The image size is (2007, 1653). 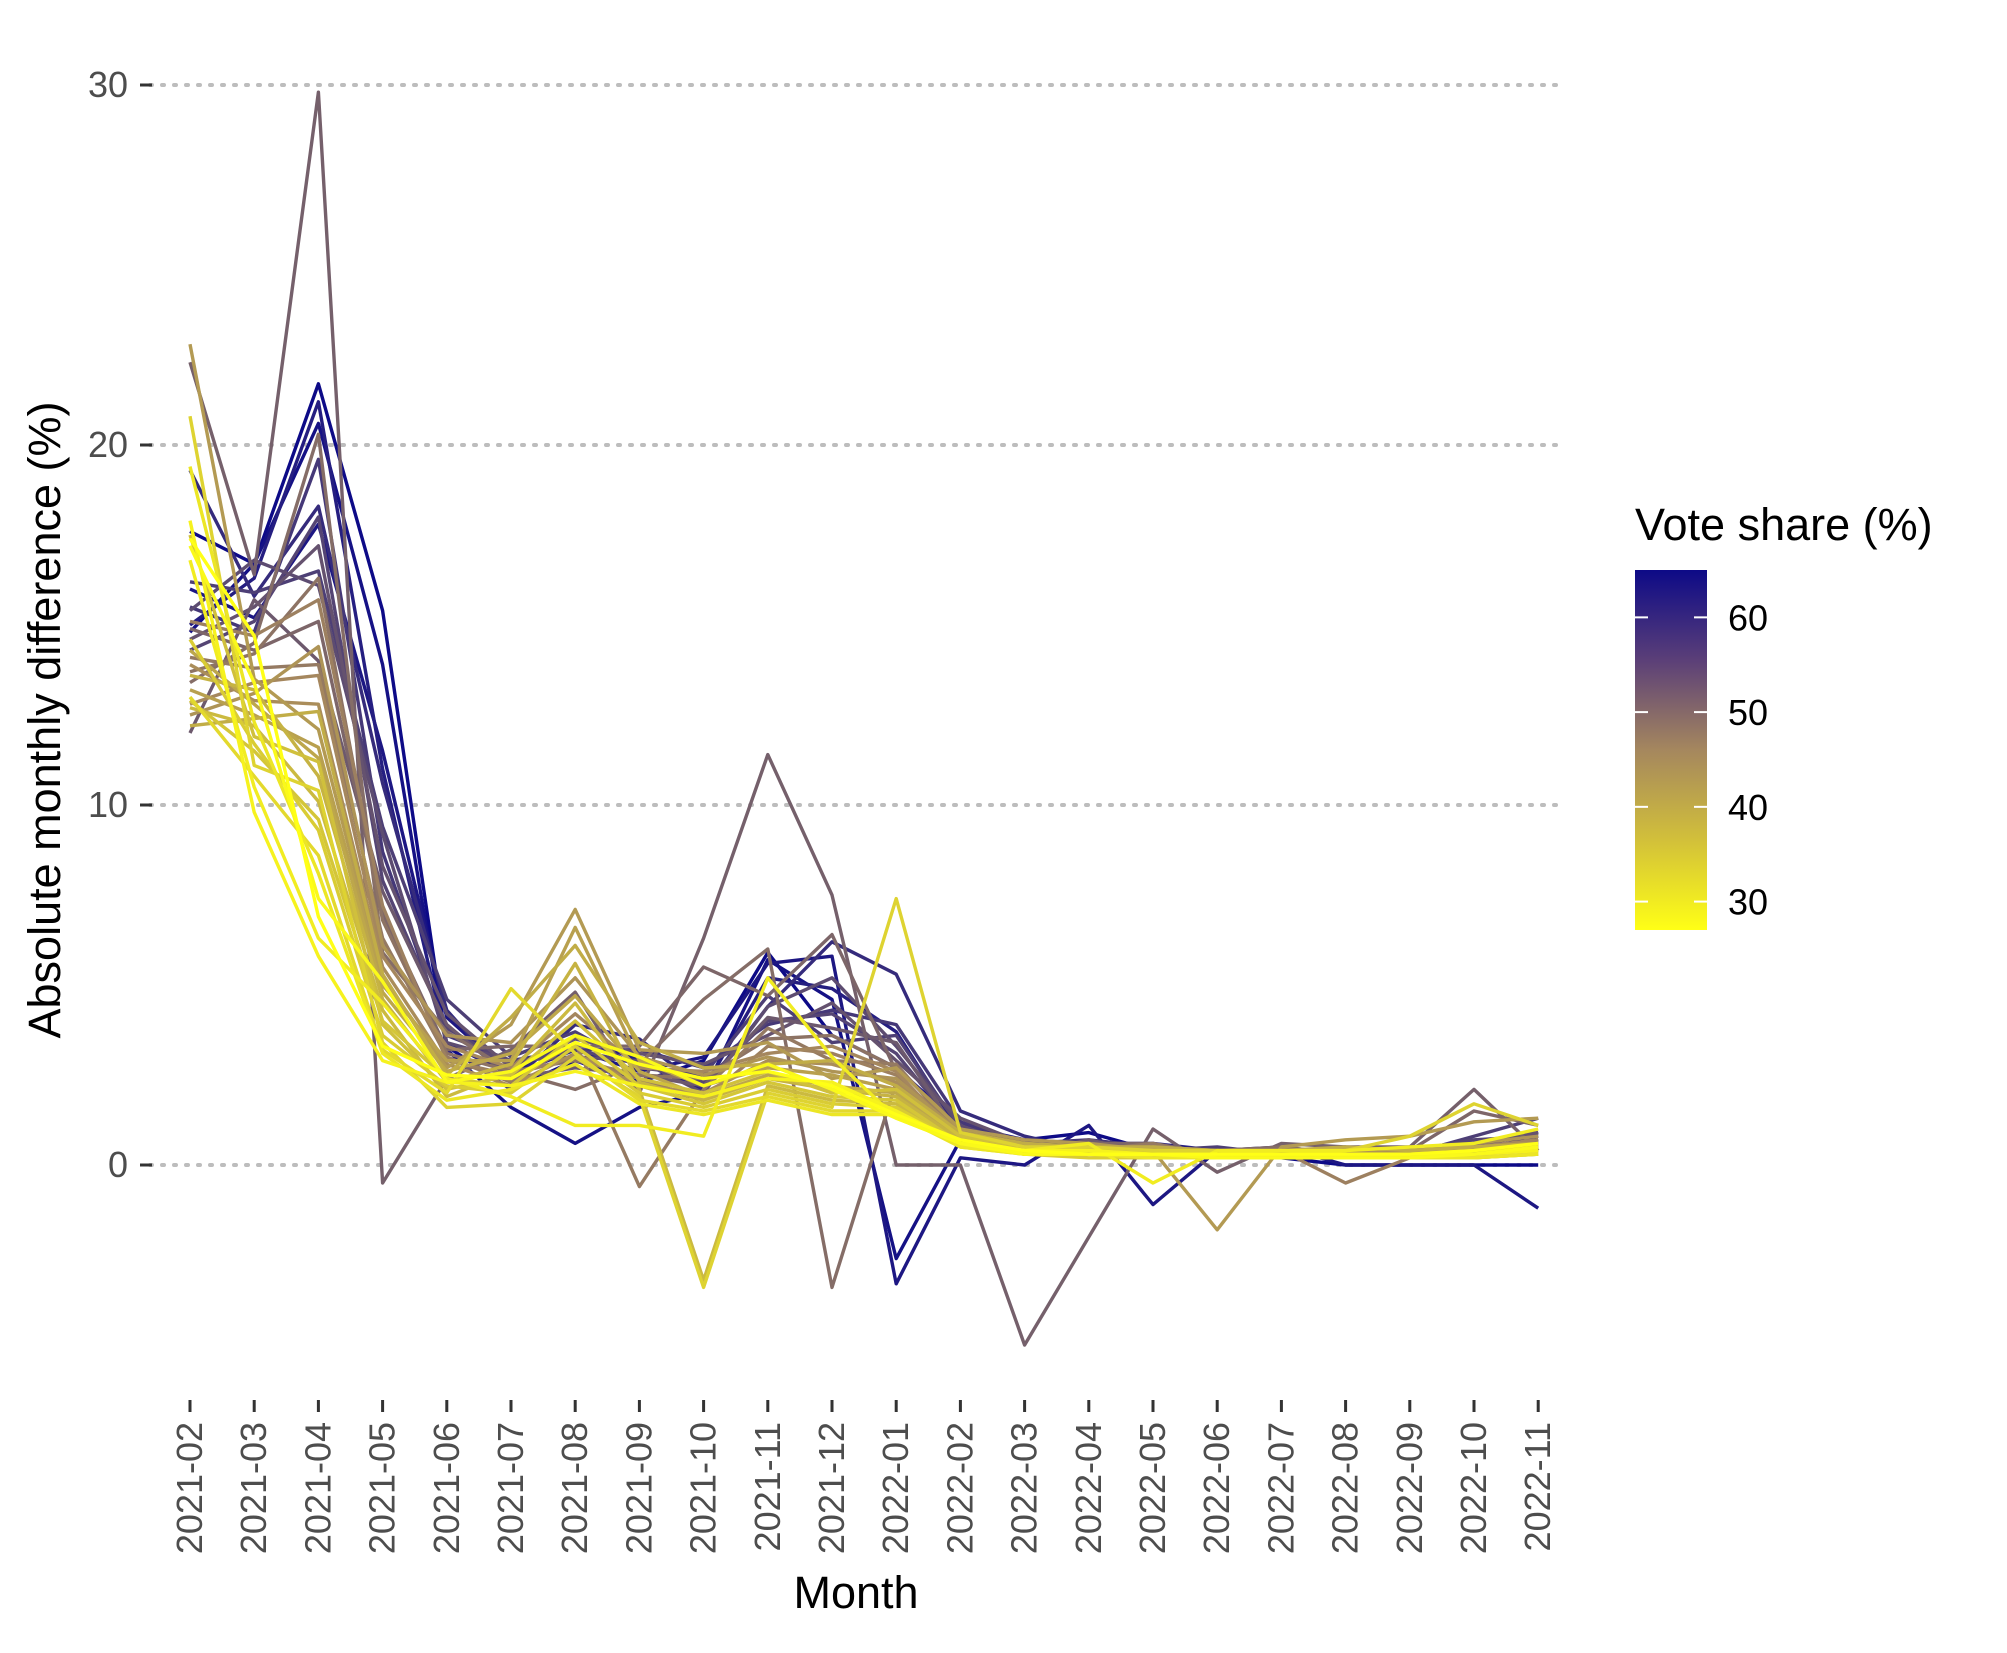 I want to click on x-axis-title: Month, so click(x=855, y=1592).